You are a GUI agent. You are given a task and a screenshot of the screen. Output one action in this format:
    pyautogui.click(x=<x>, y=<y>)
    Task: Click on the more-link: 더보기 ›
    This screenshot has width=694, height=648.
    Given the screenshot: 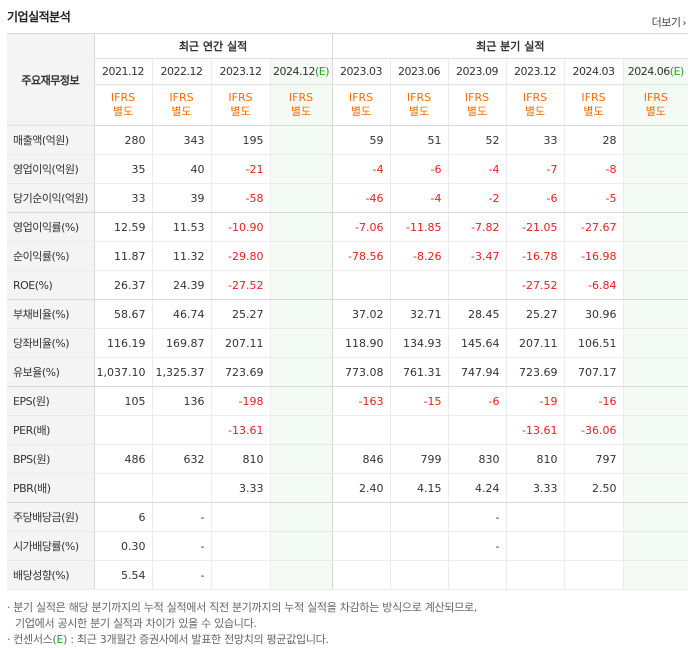 What is the action you would take?
    pyautogui.click(x=669, y=22)
    